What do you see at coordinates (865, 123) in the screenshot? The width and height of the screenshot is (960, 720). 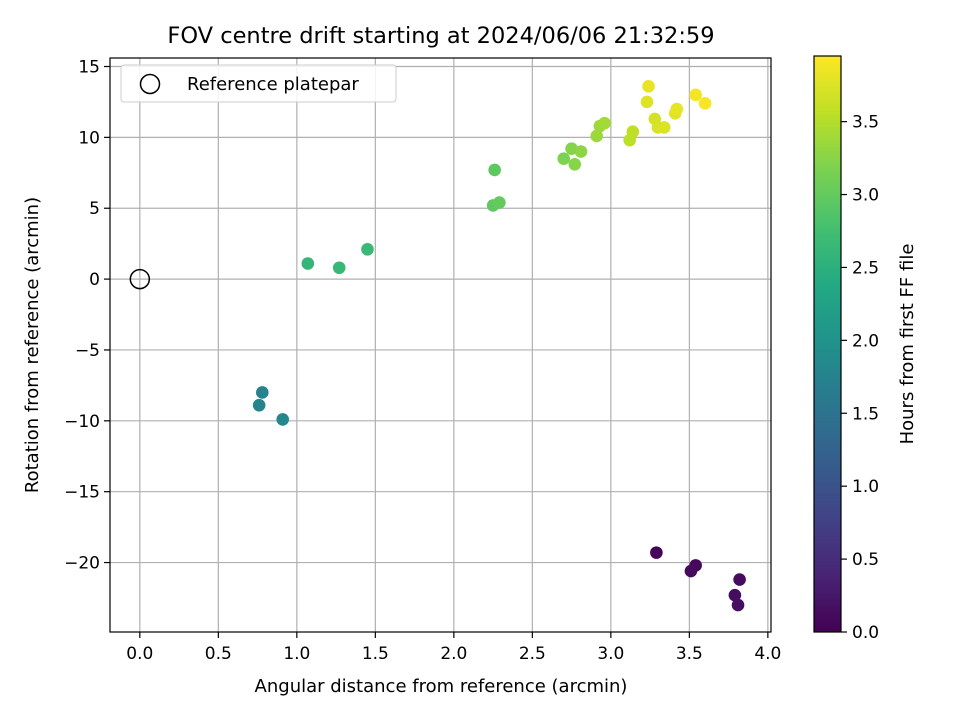 I see `colorbar-tick-label: 3.5` at bounding box center [865, 123].